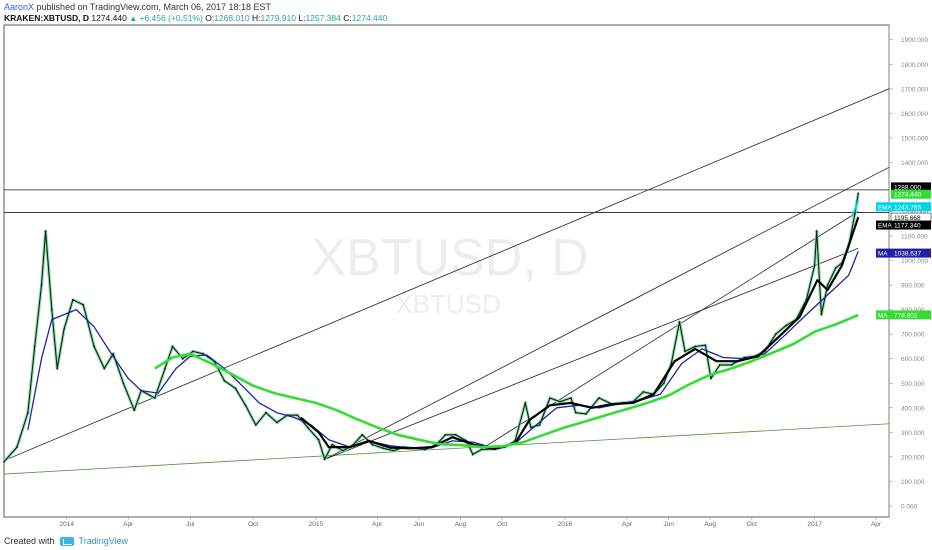 Image resolution: width=932 pixels, height=550 pixels. Describe the element at coordinates (256, 18) in the screenshot. I see `high-label: H:` at that location.